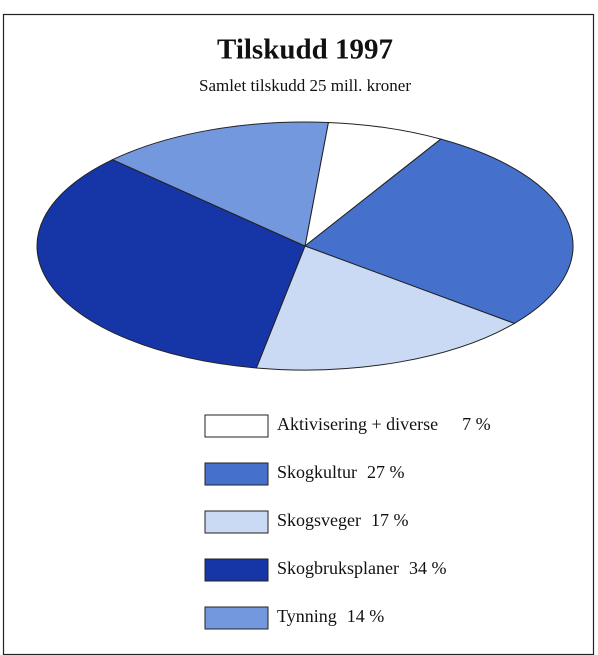 The width and height of the screenshot is (598, 655). Describe the element at coordinates (317, 472) in the screenshot. I see `legend-name: Skogkultur` at that location.